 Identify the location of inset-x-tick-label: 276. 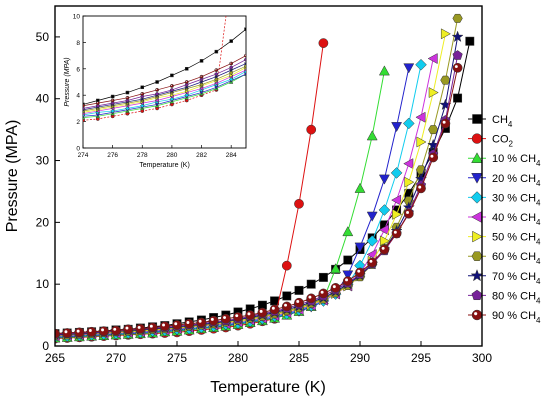
(112, 155).